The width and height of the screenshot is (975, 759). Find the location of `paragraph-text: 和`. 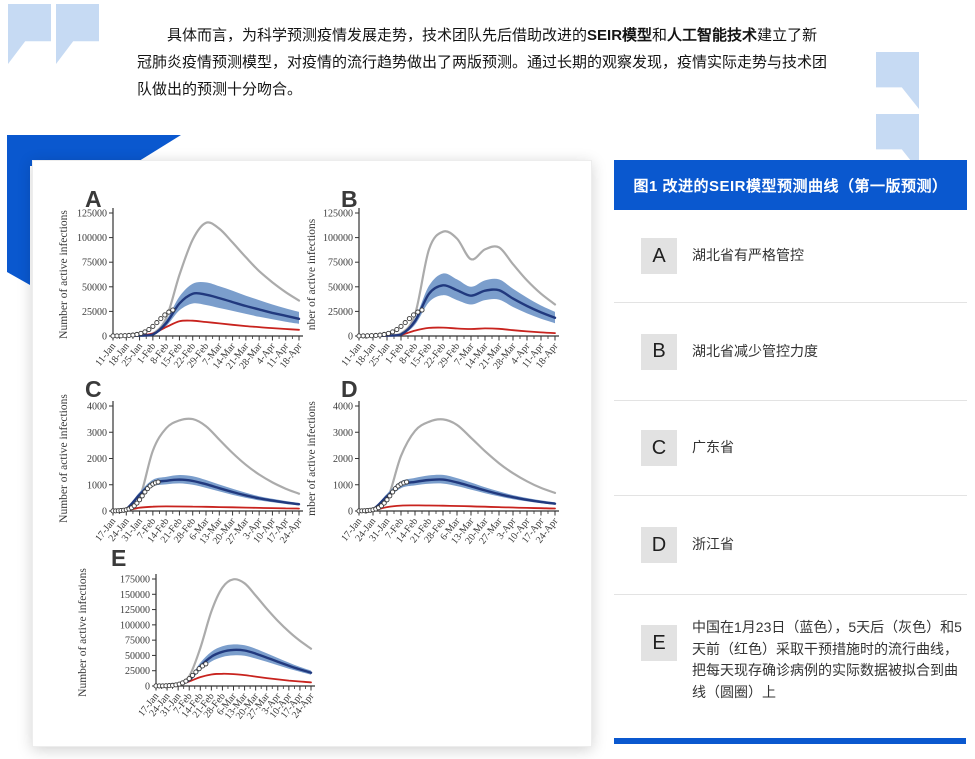

paragraph-text: 和 is located at coordinates (660, 35).